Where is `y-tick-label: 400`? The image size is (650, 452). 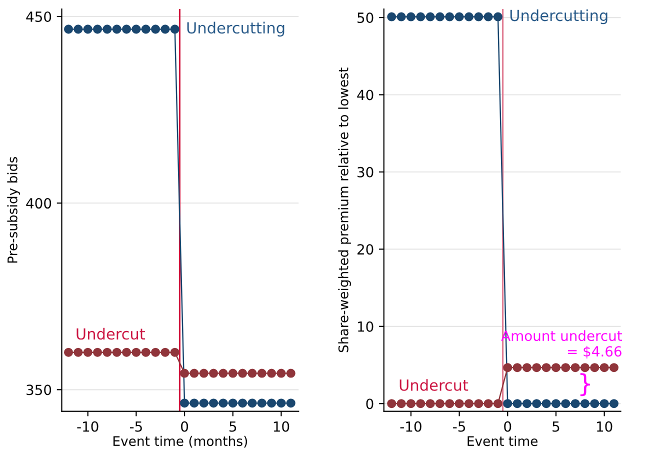 y-tick-label: 400 is located at coordinates (39, 203).